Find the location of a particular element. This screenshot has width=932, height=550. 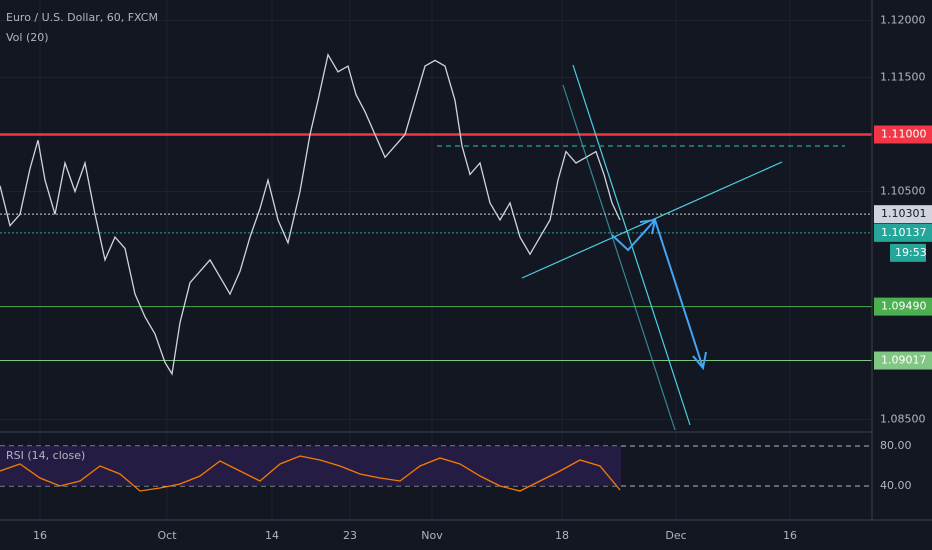

y-tick-label: 1.08500 is located at coordinates (903, 418).